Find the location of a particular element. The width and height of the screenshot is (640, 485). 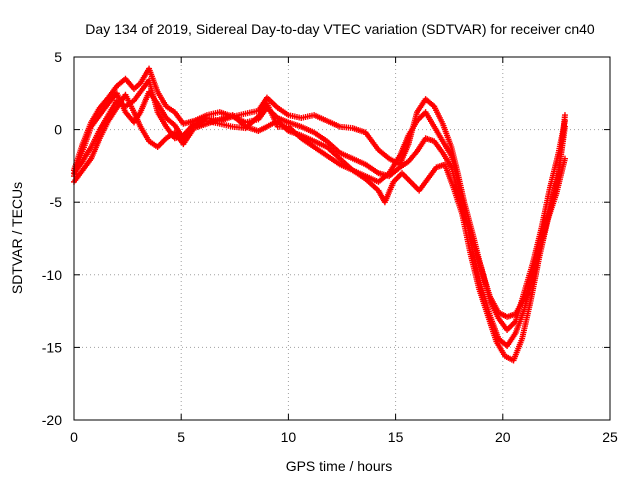

y-tick-label: -20 is located at coordinates (52, 420).